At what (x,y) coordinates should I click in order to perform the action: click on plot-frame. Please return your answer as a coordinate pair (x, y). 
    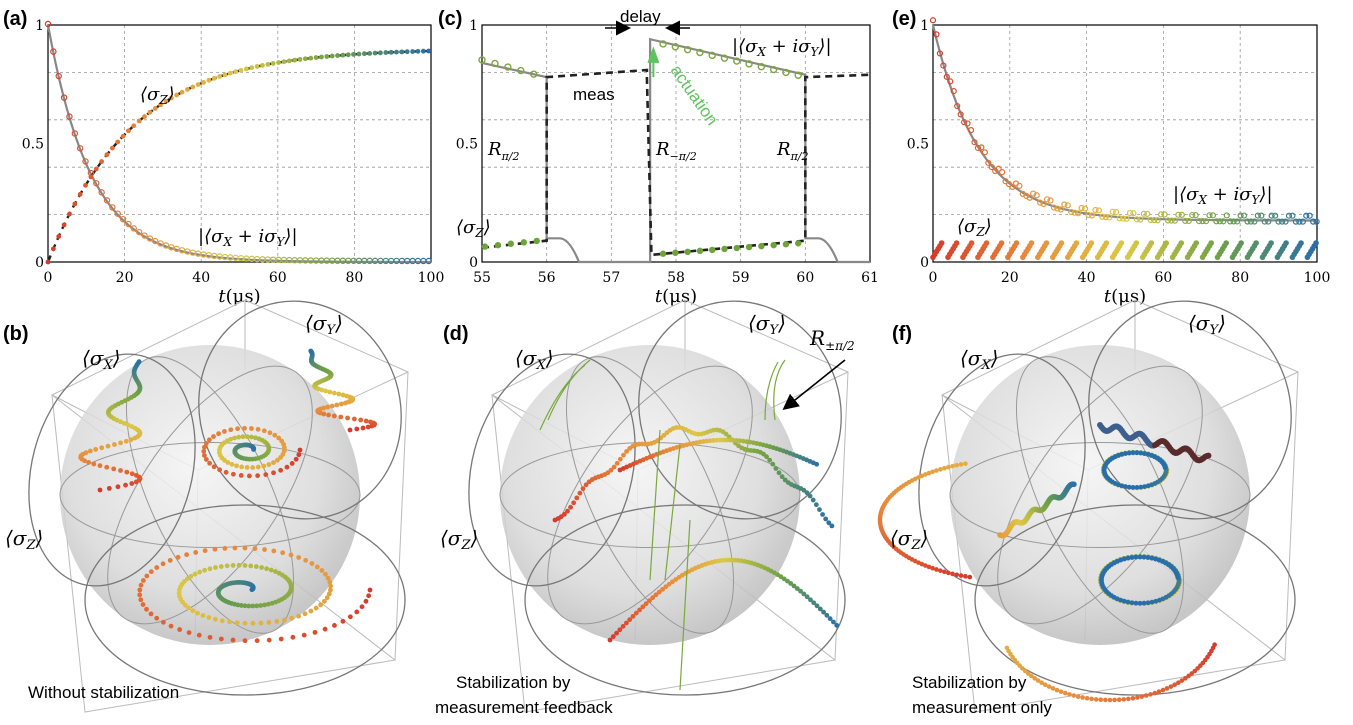
    Looking at the image, I should click on (239, 143).